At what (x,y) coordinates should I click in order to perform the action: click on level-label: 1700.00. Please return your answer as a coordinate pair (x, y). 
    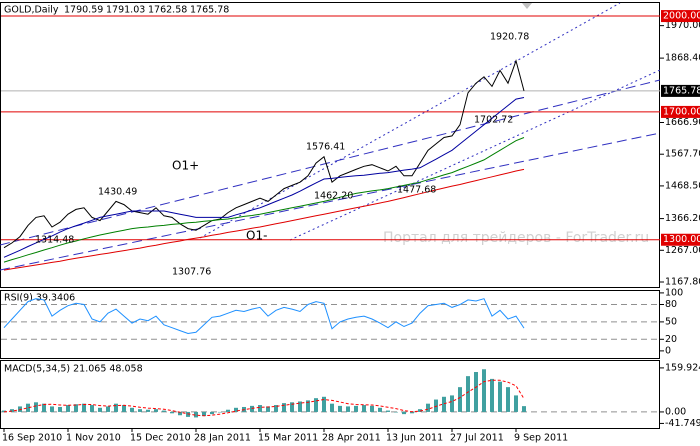
    Looking at the image, I should click on (681, 111).